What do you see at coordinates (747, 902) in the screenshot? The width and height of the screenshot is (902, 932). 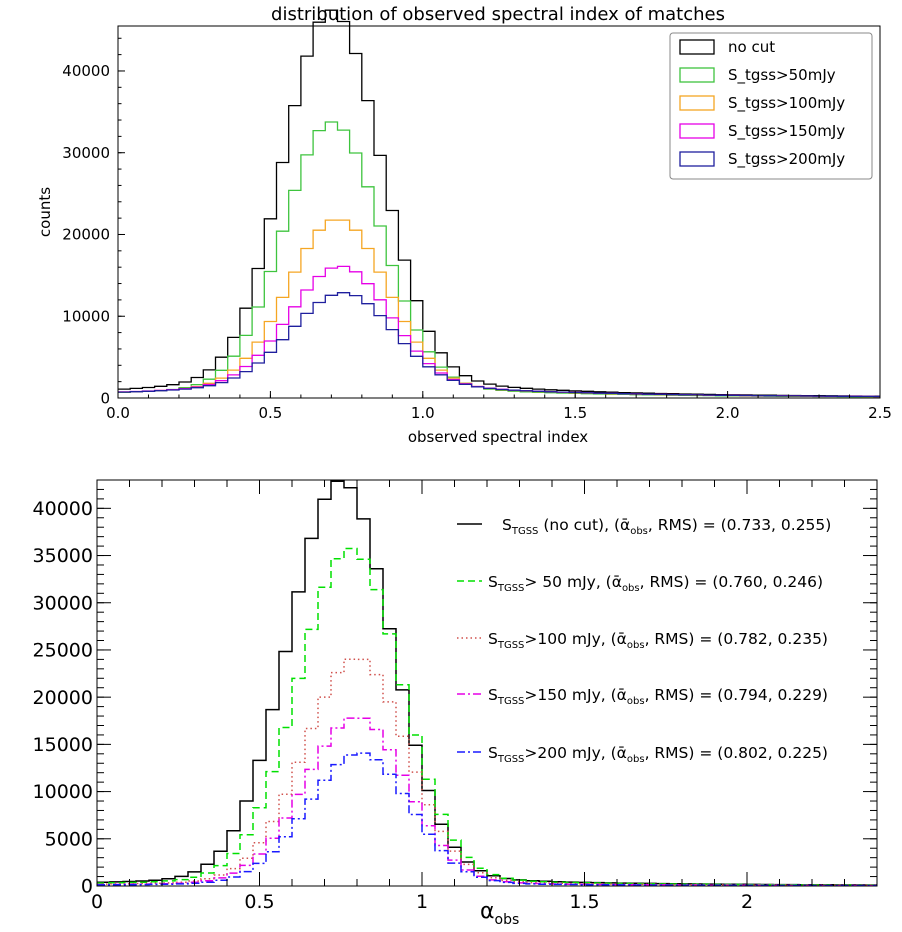 I see `bottom-xtick-label-4: 2` at bounding box center [747, 902].